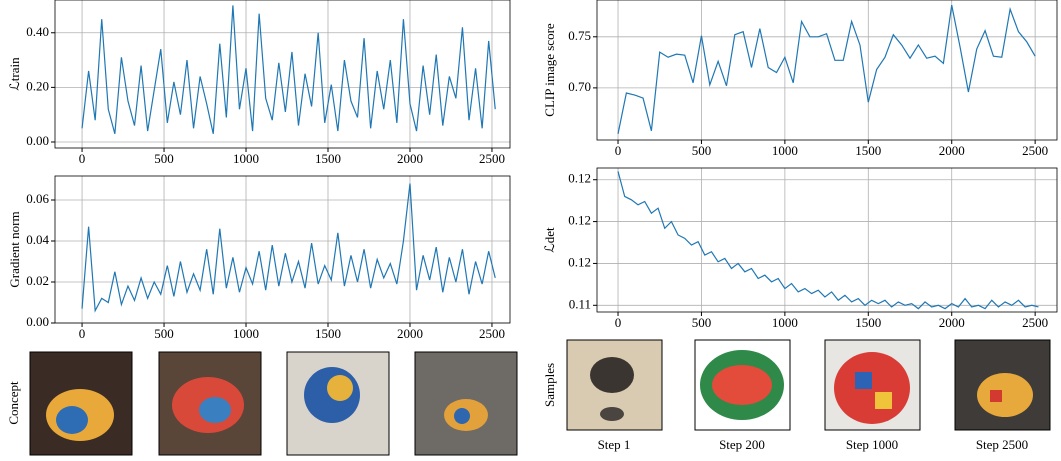  Describe the element at coordinates (14, 74) in the screenshot. I see `y-axis-label: ℒtrain` at that location.